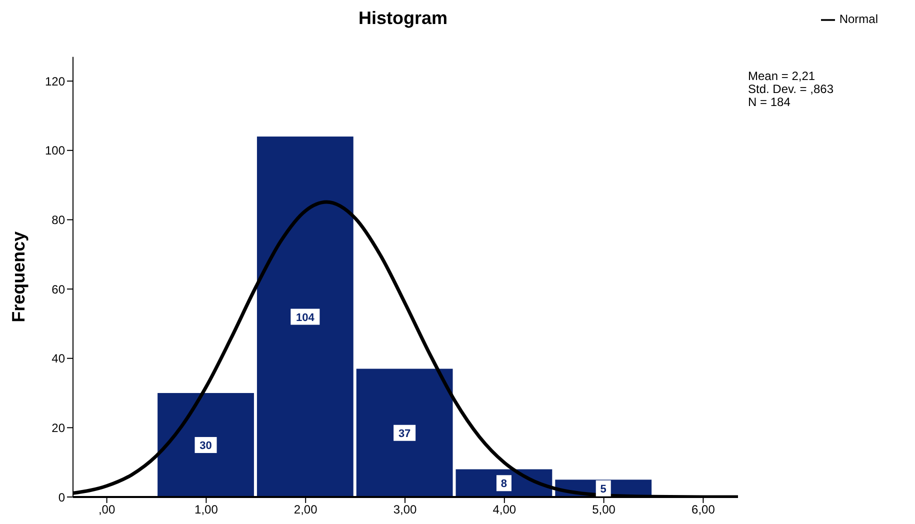 This screenshot has width=915, height=524. I want to click on x-tick-label: 1,00, so click(206, 509).